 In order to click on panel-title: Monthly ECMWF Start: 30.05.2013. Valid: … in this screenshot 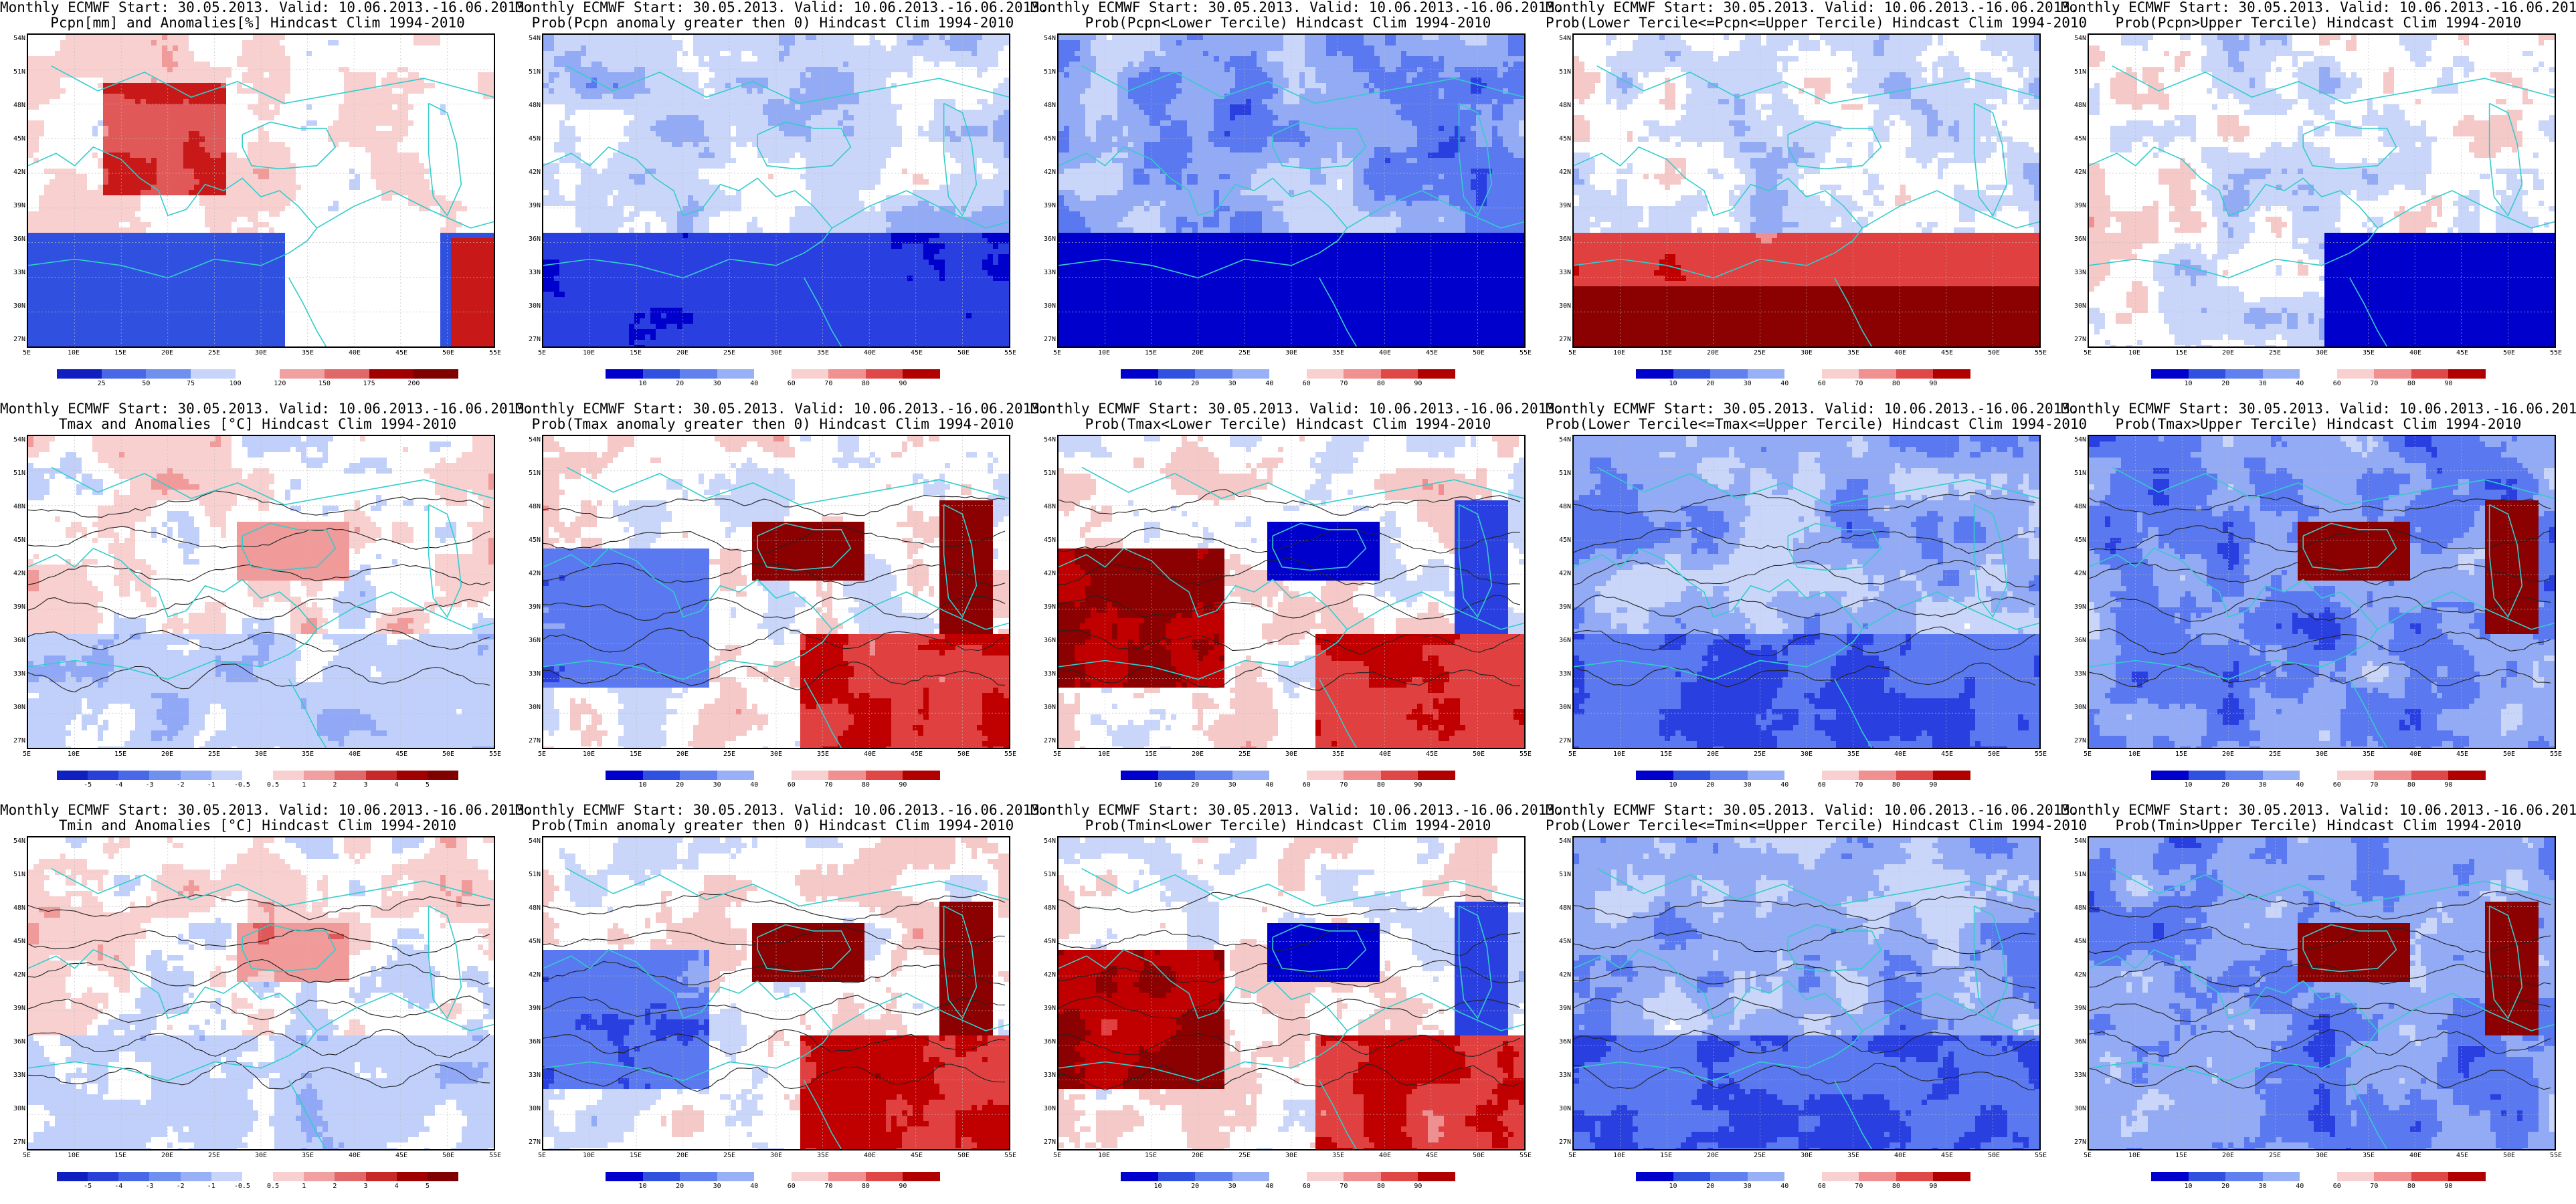, I will do `click(257, 416)`.